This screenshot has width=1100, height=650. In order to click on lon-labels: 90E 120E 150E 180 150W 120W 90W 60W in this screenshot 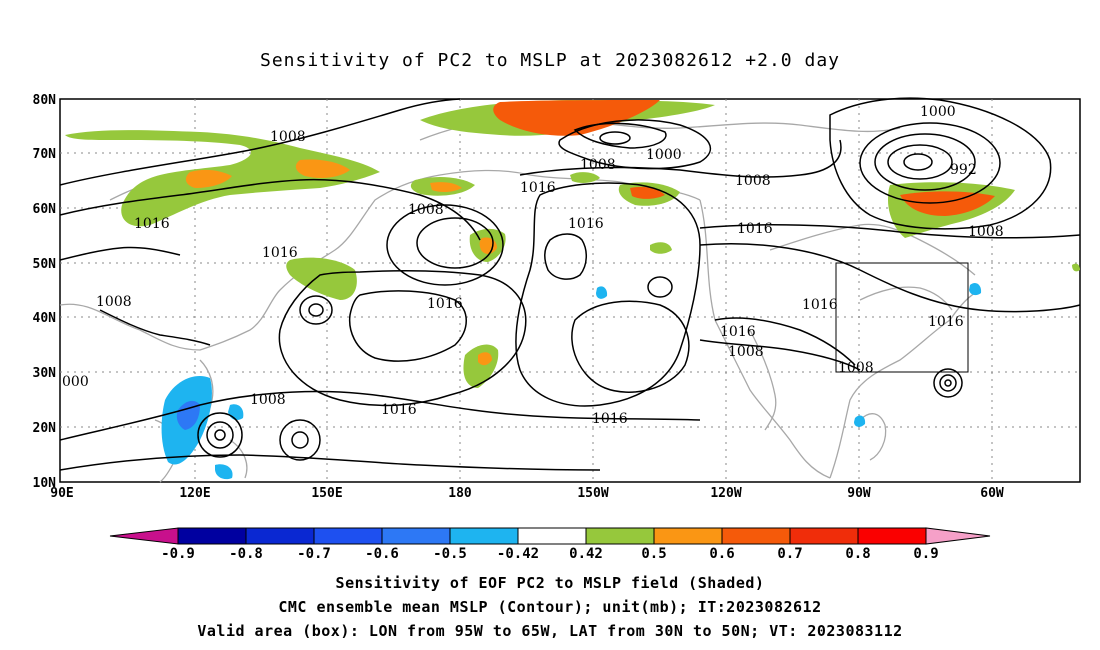, I will do `click(527, 493)`.